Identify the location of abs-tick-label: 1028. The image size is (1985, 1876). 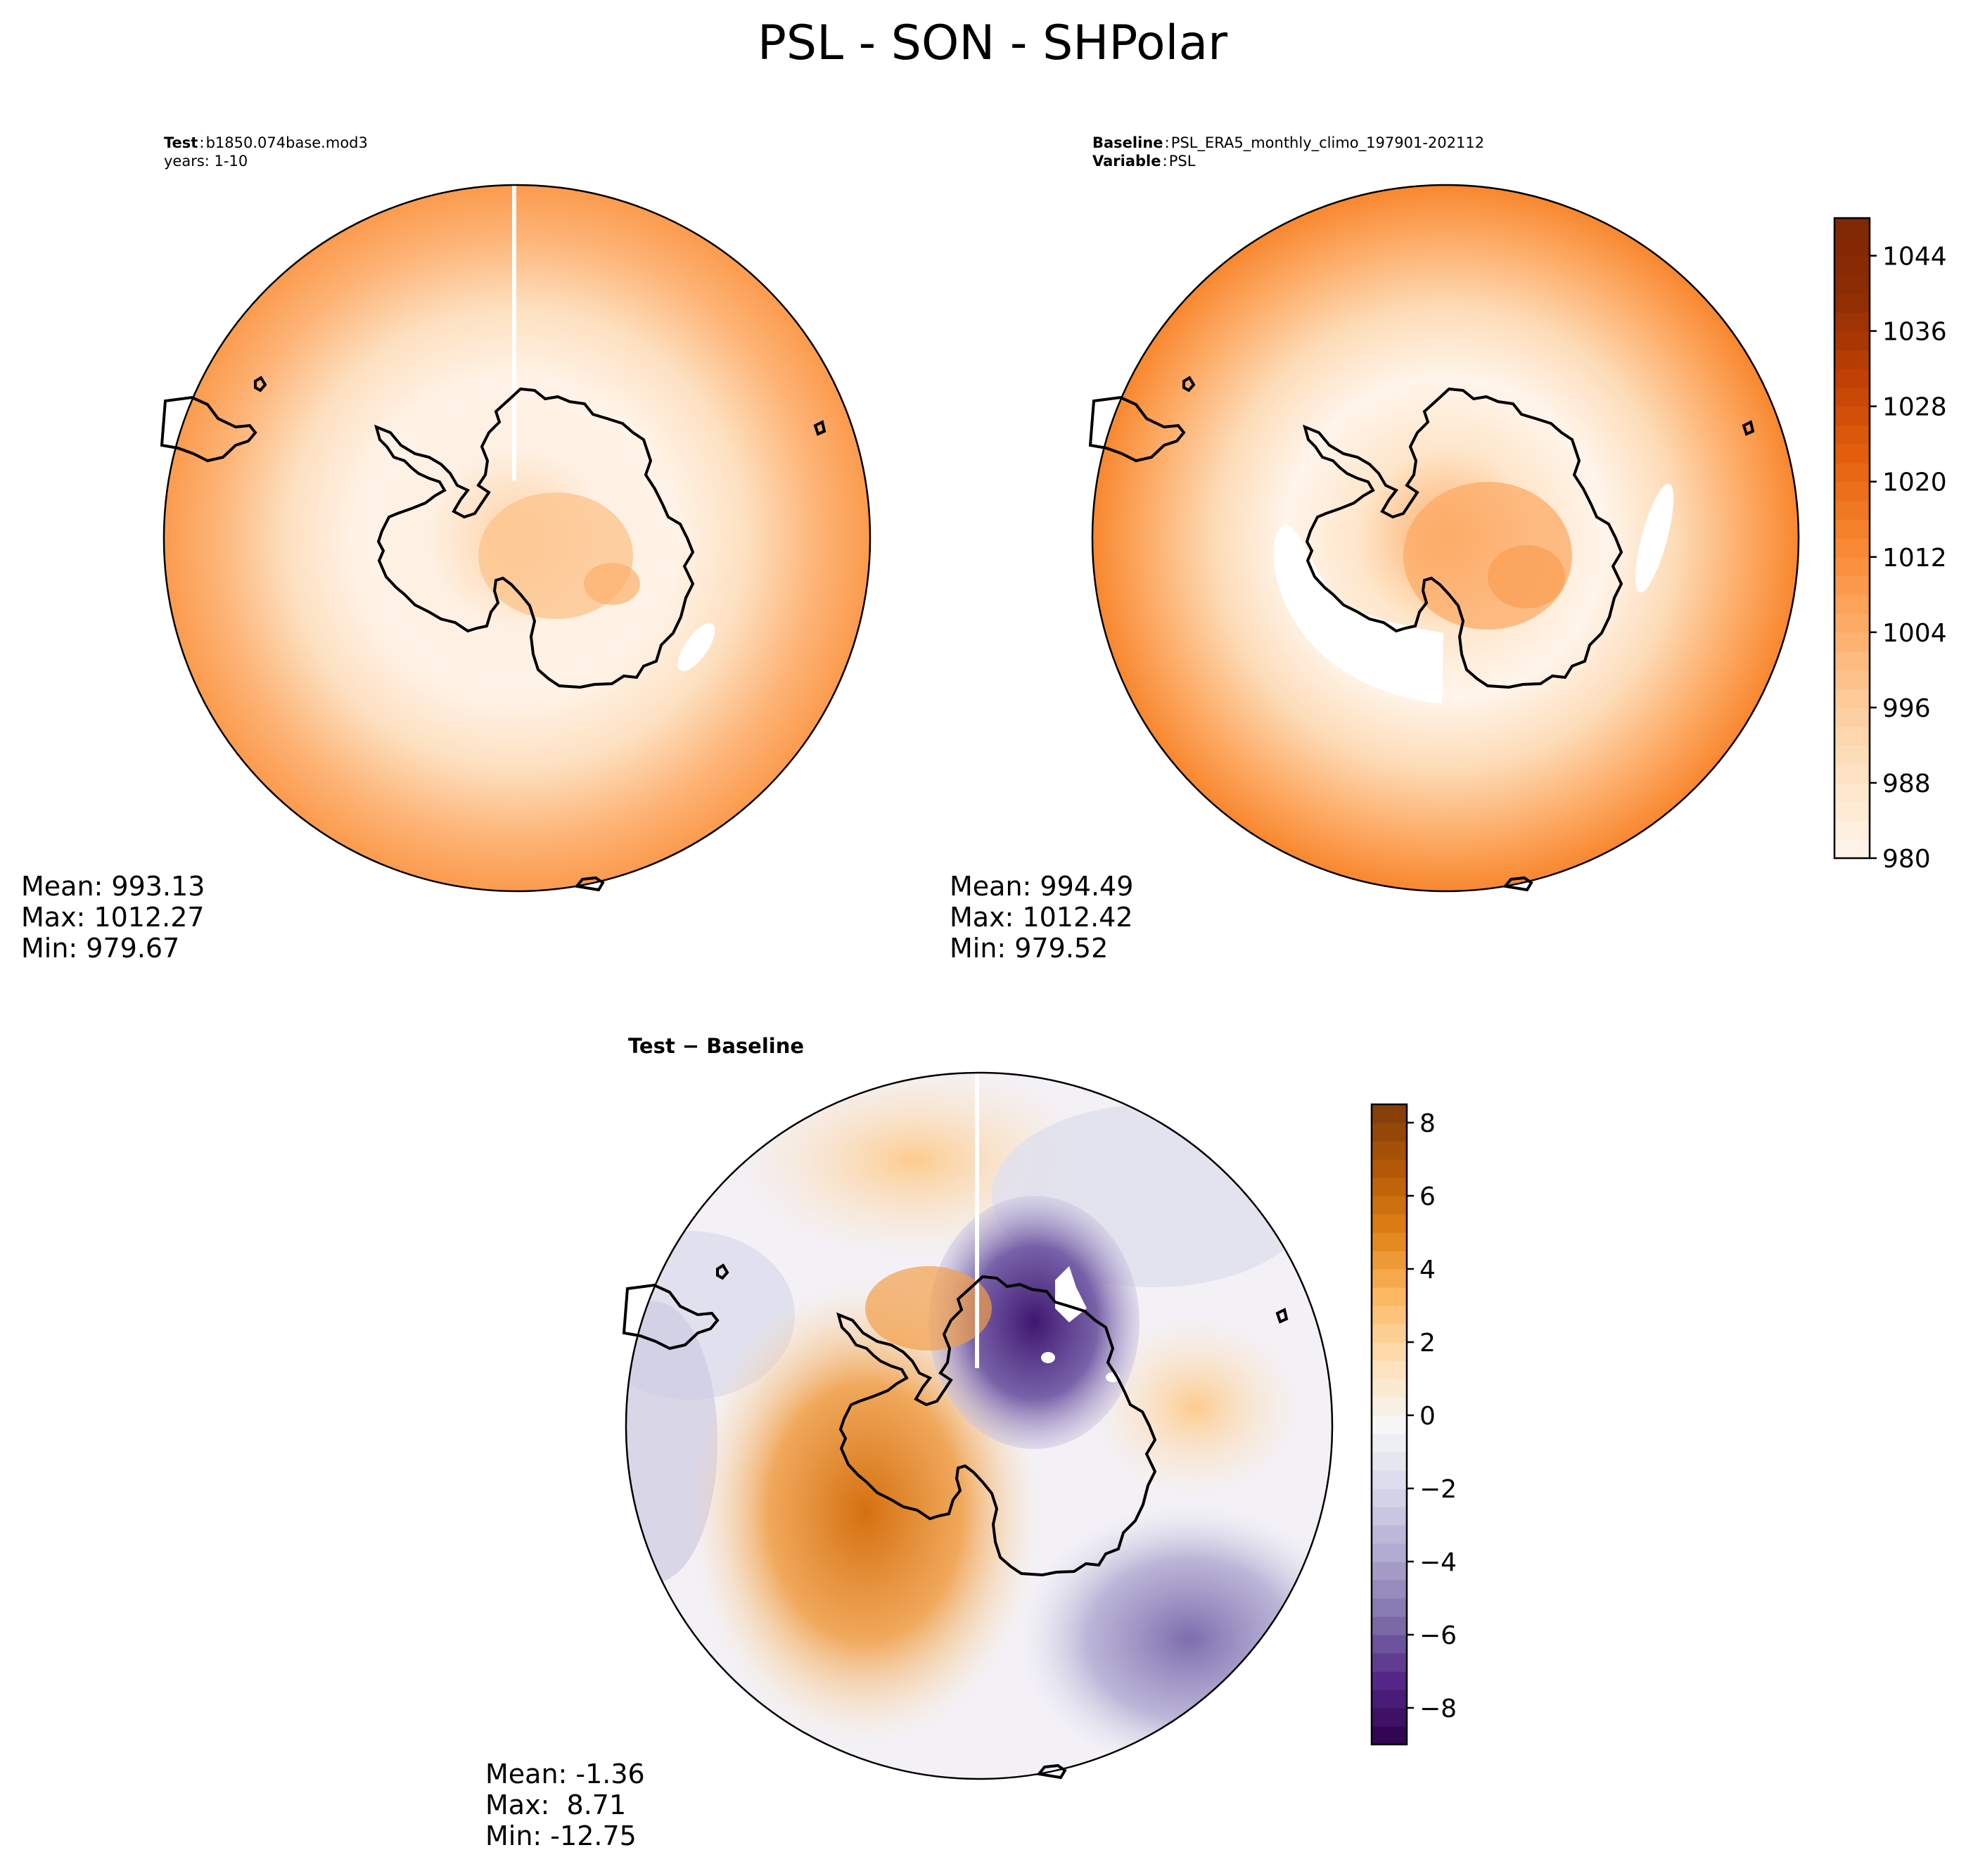
(1914, 407).